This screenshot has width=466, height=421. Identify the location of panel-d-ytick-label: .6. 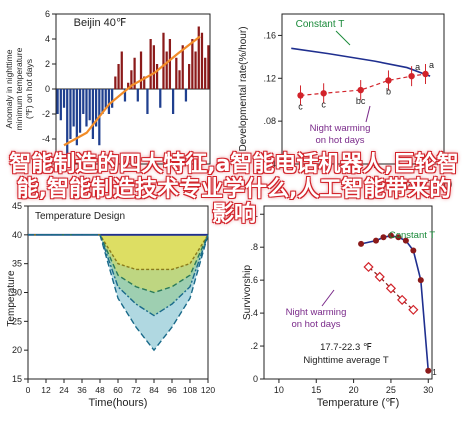
(254, 280).